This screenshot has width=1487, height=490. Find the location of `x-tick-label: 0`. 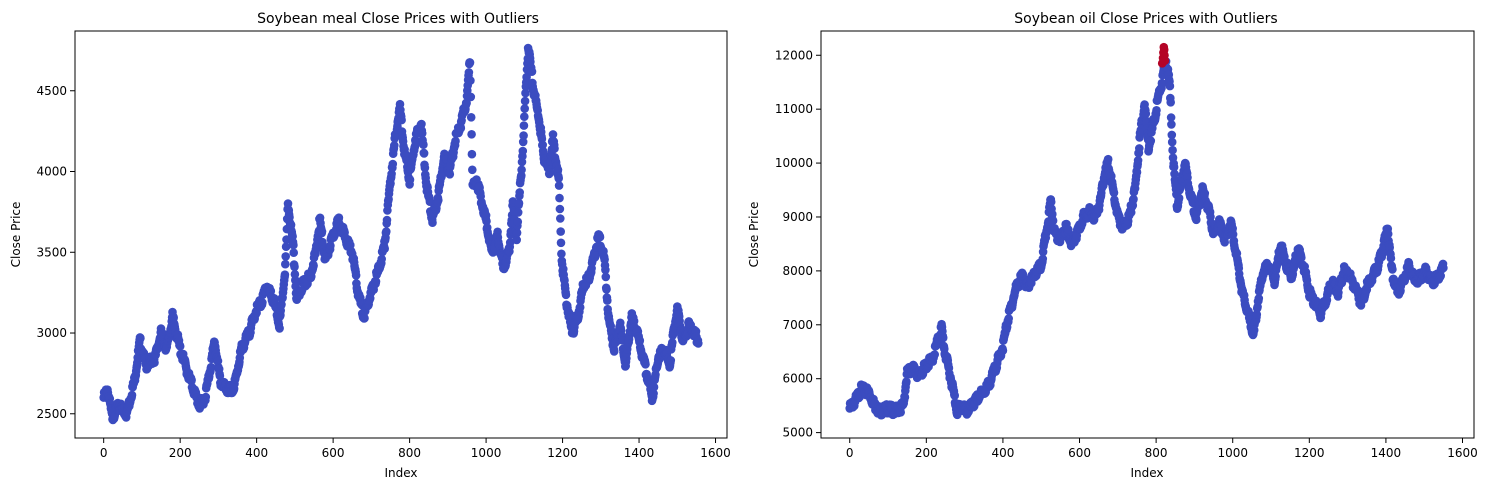

x-tick-label: 0 is located at coordinates (850, 453).